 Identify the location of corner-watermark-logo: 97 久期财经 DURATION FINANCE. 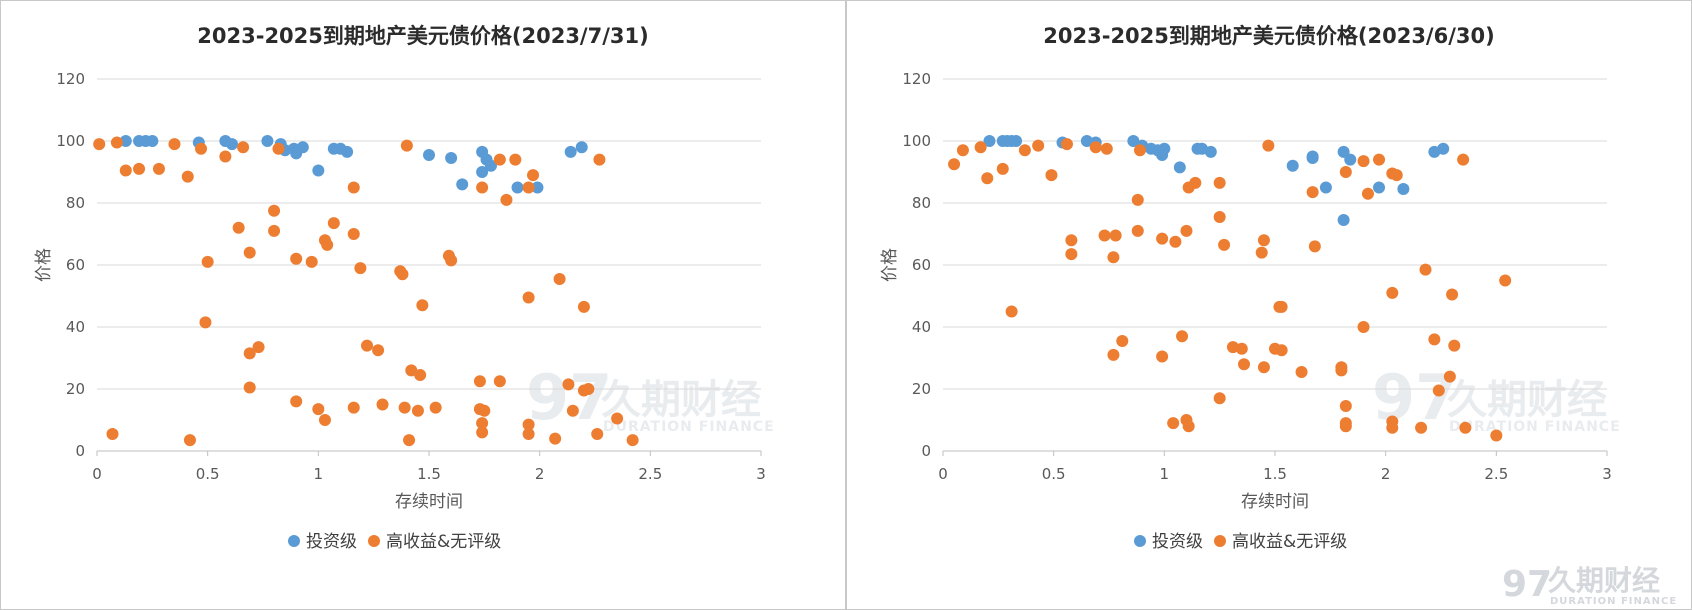
(1589, 585).